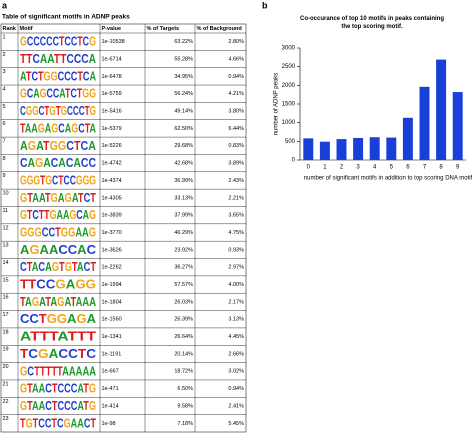 This screenshot has width=474, height=434. Describe the element at coordinates (58, 423) in the screenshot. I see `motif-logo: TGTCCTCGAACT` at that location.